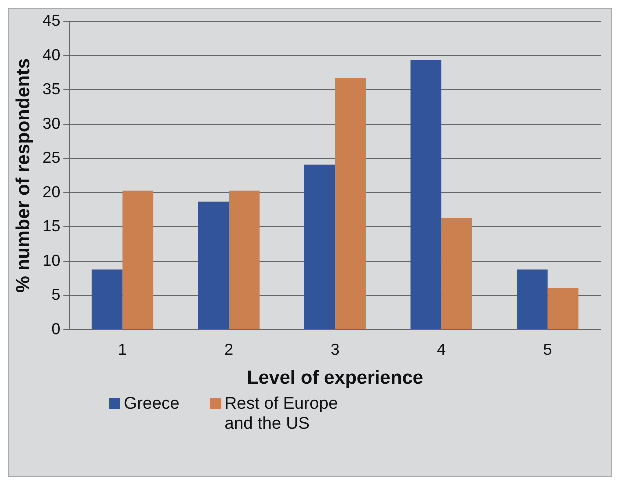  I want to click on x-tick-label: 3, so click(335, 351).